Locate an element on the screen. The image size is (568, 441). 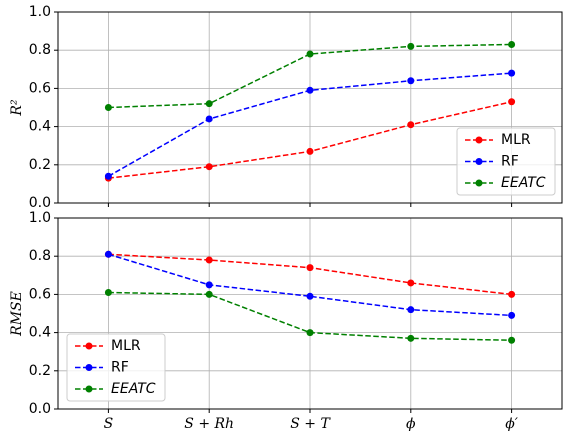
x-tick-label: S is located at coordinates (109, 424).